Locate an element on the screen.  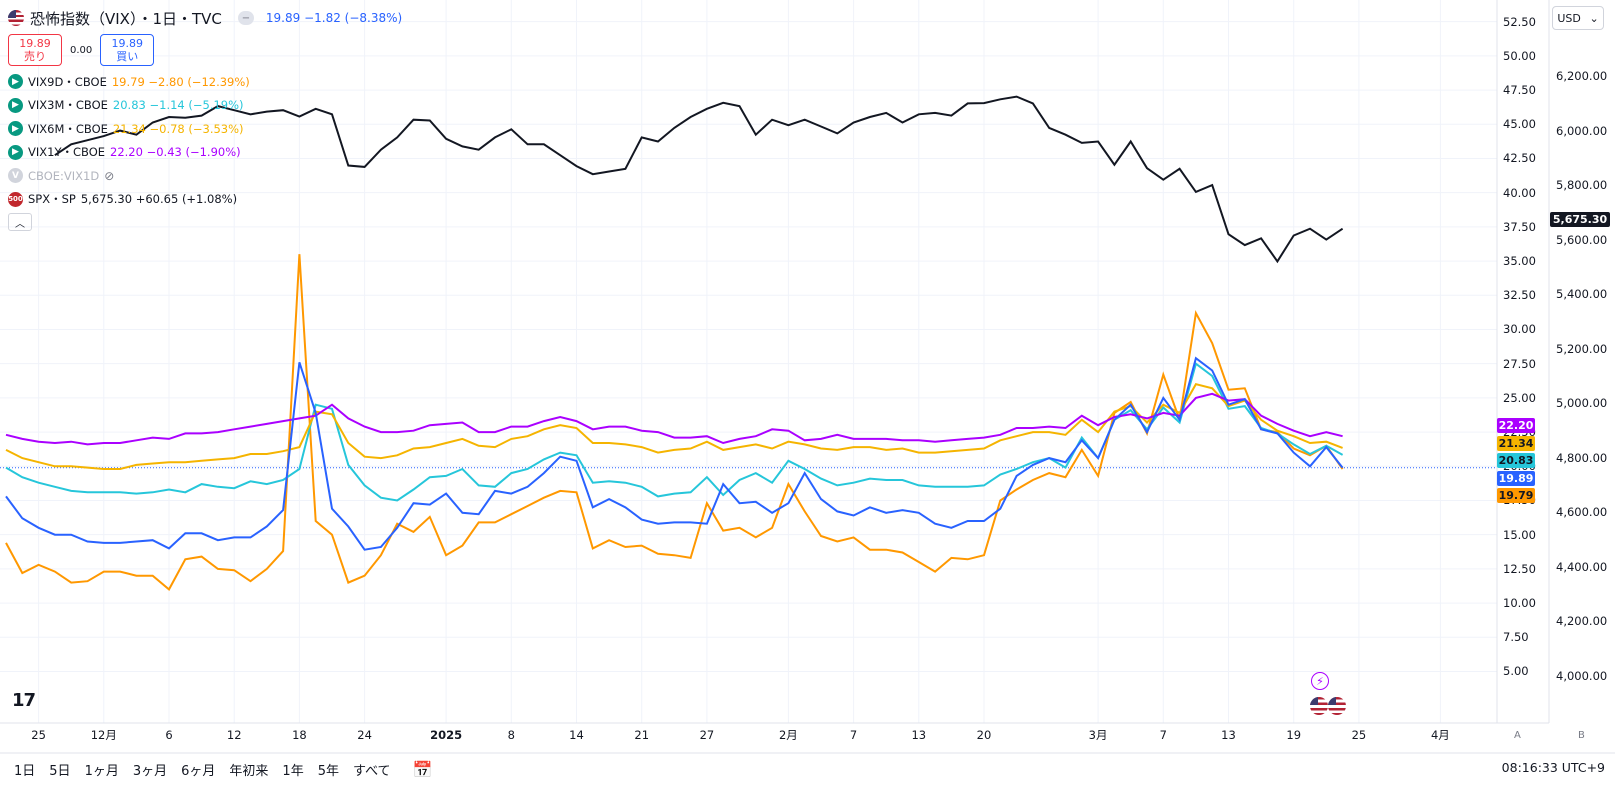
currency-label: USD is located at coordinates (1569, 18).